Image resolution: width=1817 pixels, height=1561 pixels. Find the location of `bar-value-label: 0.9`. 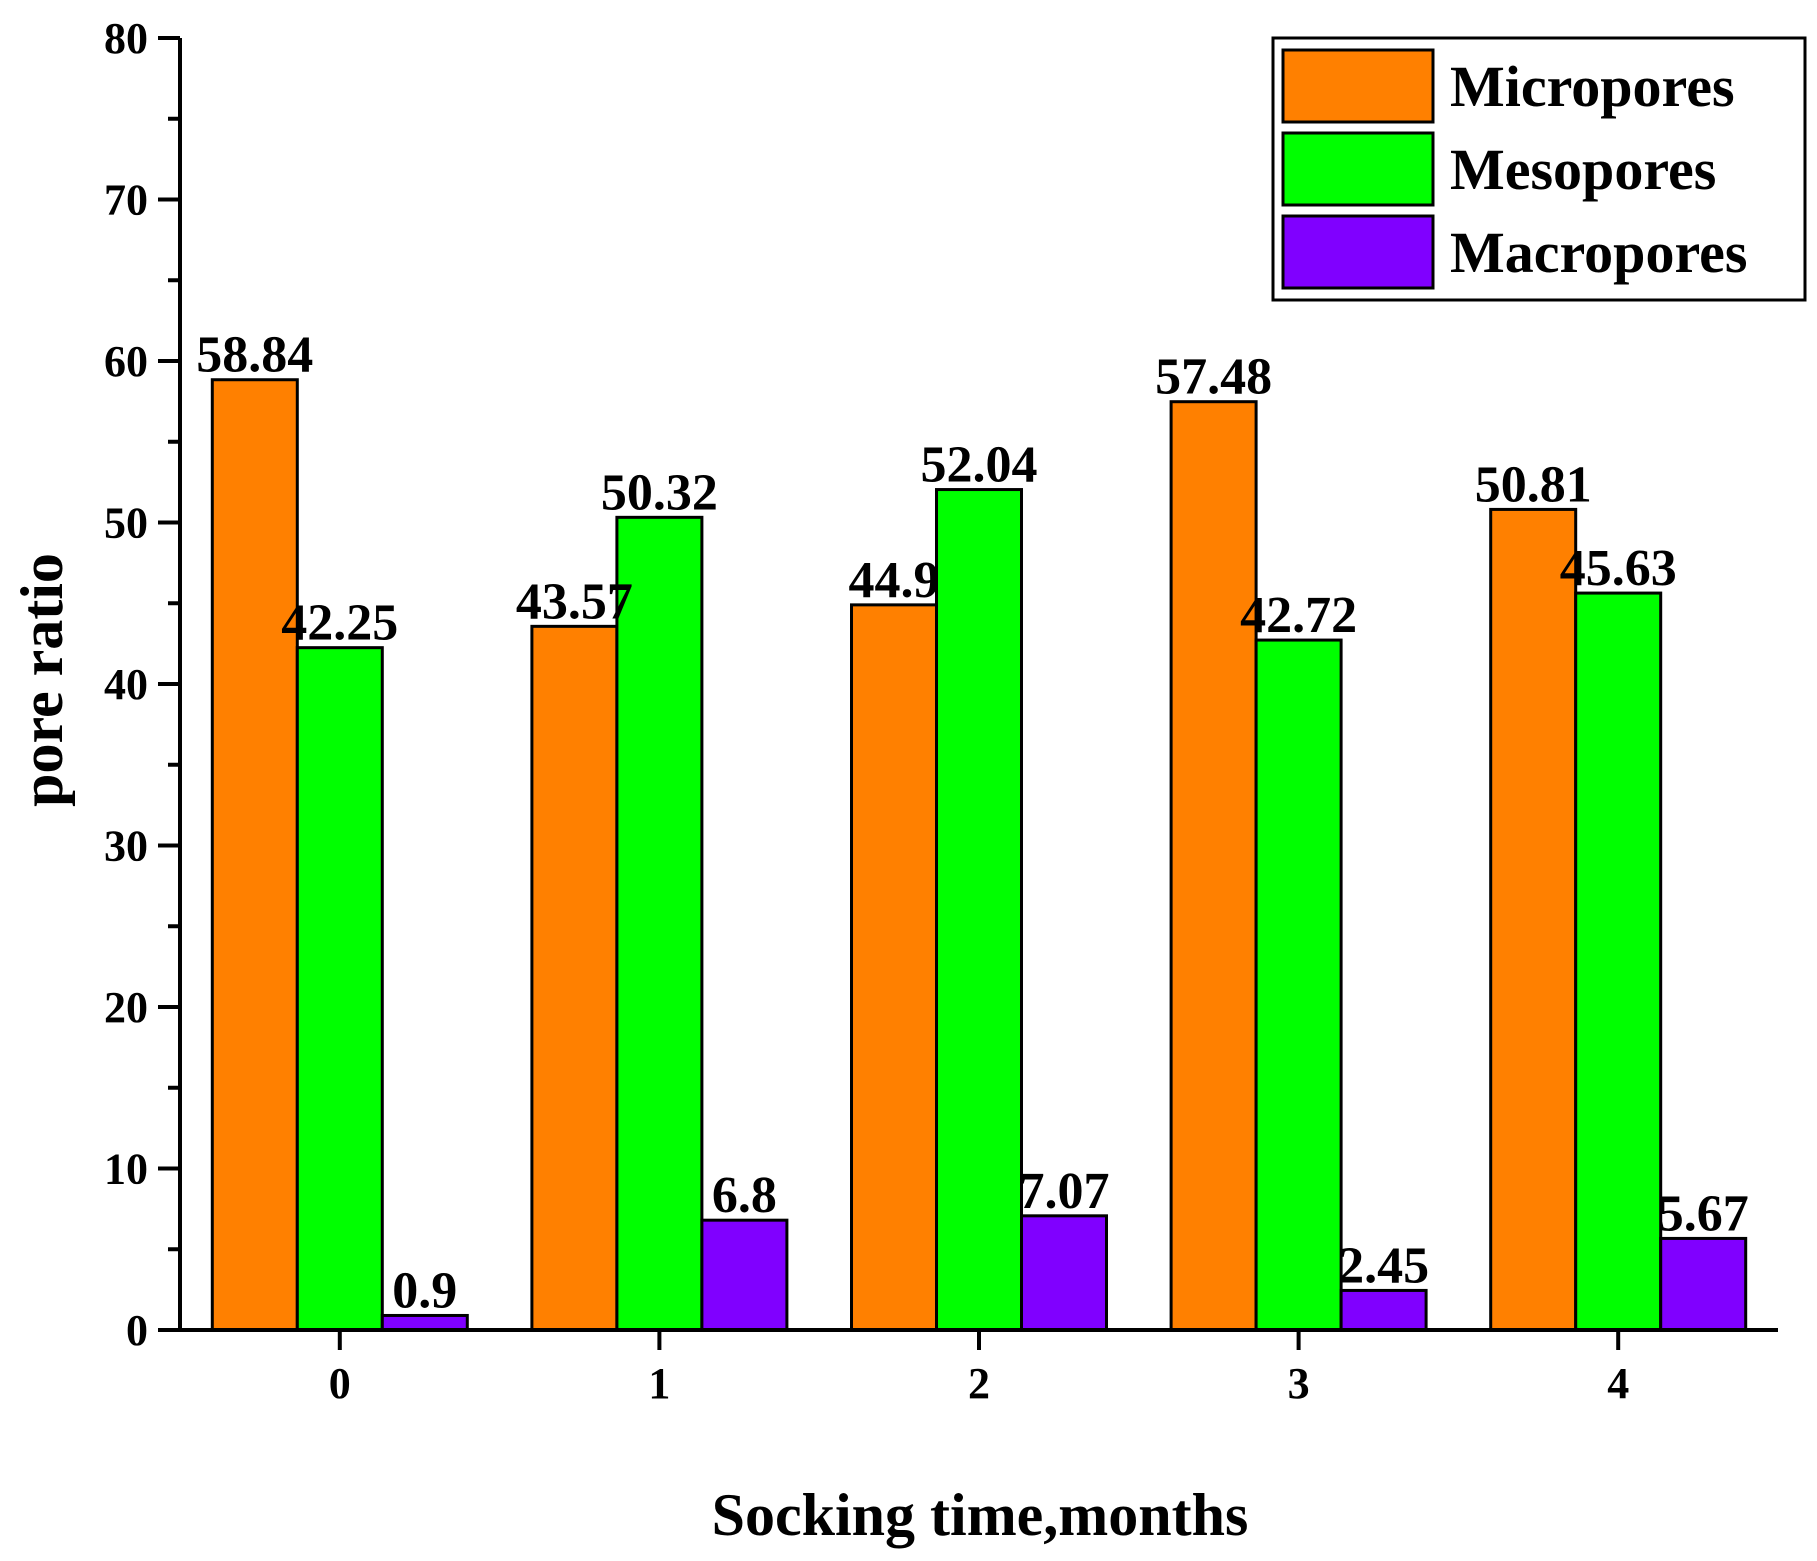

bar-value-label: 0.9 is located at coordinates (424, 1290).